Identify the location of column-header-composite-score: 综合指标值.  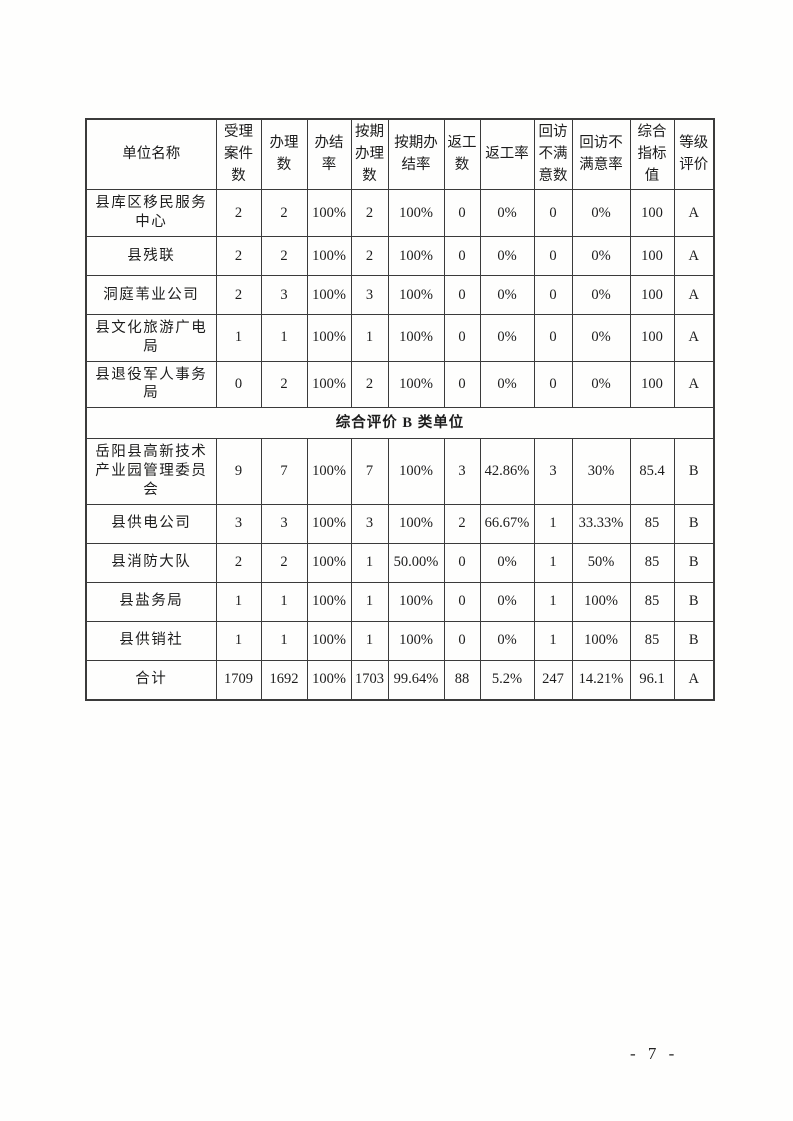
(652, 154).